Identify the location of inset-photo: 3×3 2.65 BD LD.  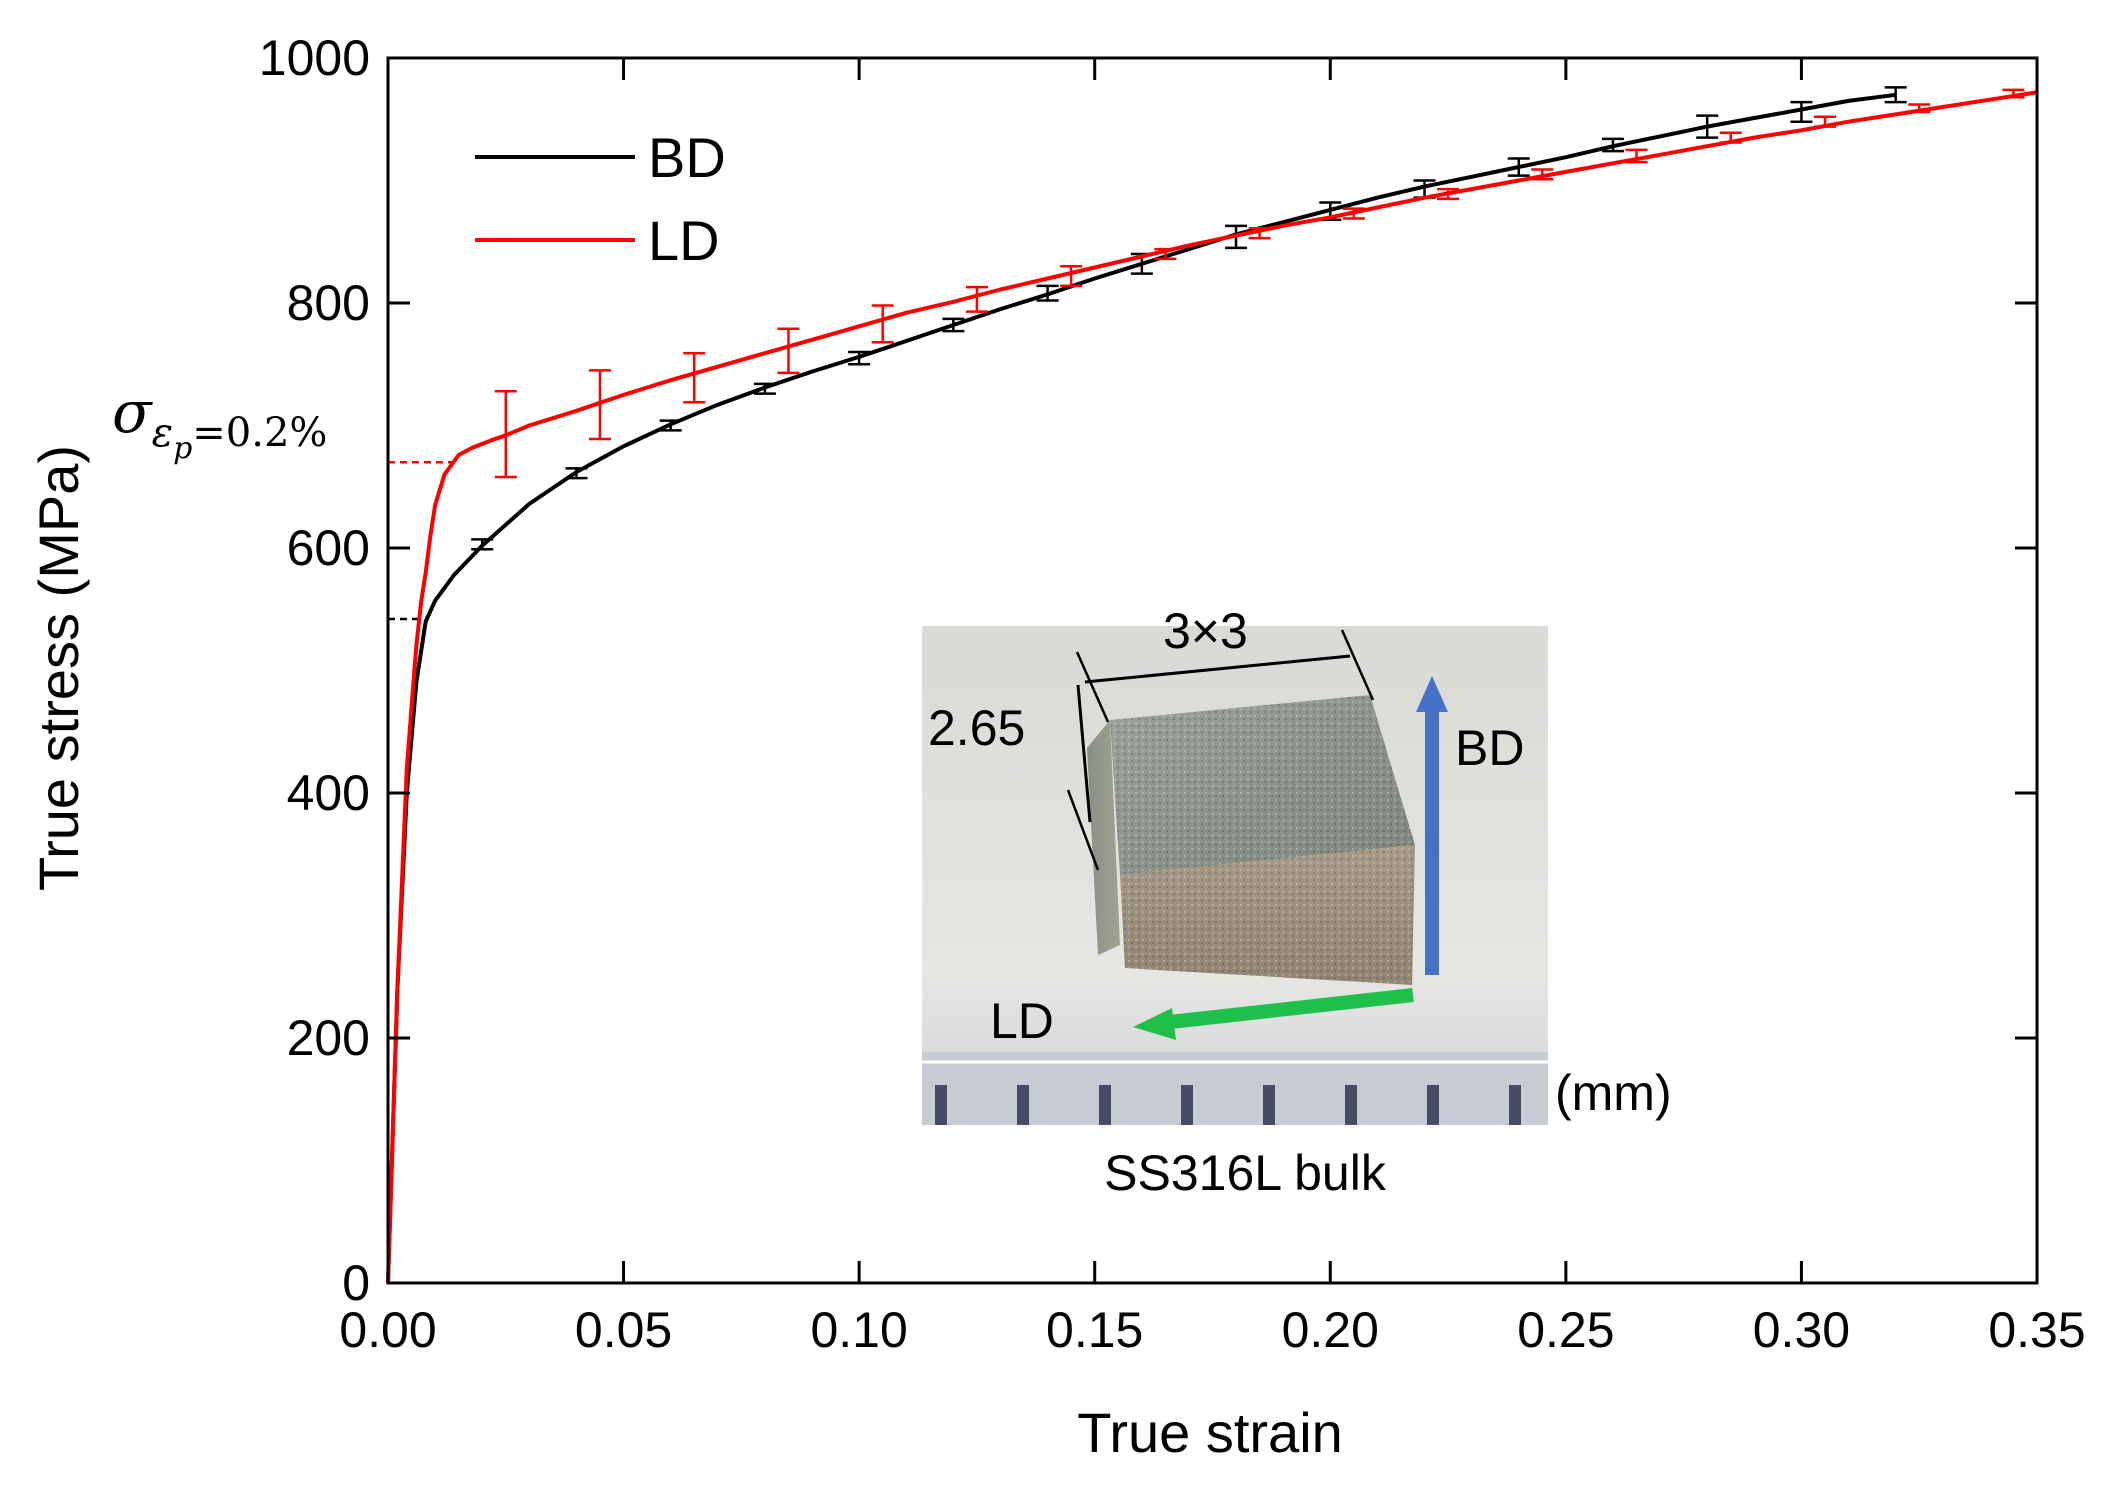
(1235, 864).